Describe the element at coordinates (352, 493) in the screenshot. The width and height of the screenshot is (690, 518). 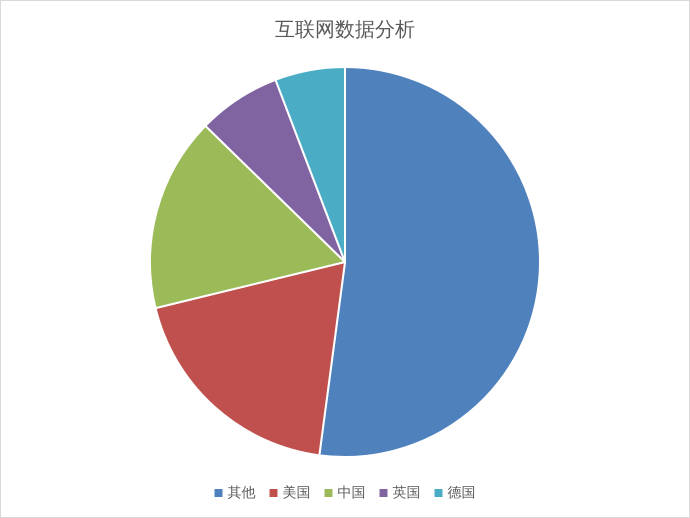
I see `legend-label: 中国` at that location.